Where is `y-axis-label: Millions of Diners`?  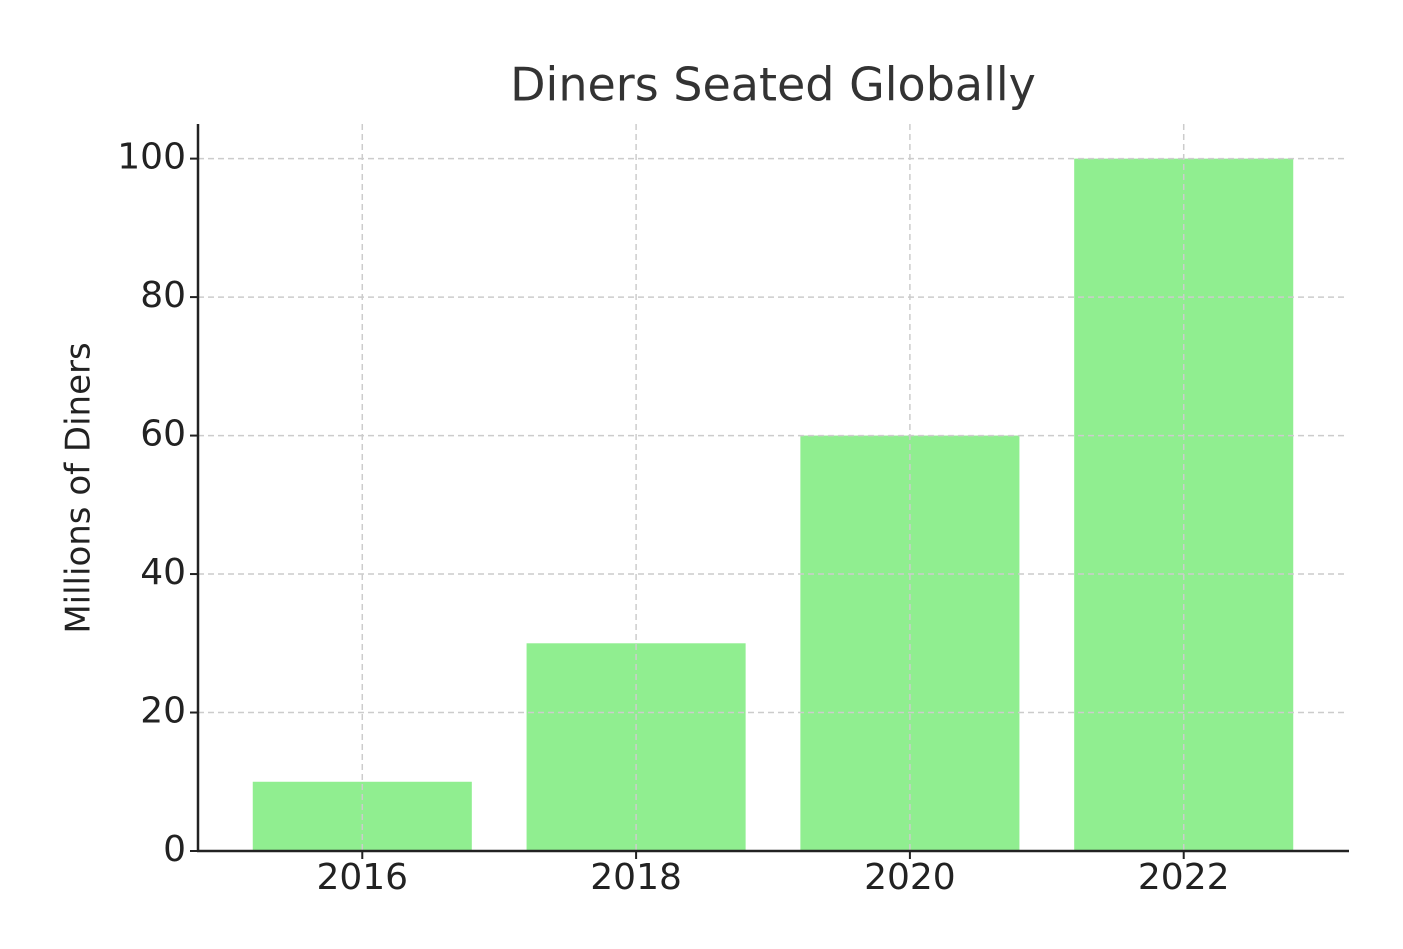
y-axis-label: Millions of Diners is located at coordinates (79, 487).